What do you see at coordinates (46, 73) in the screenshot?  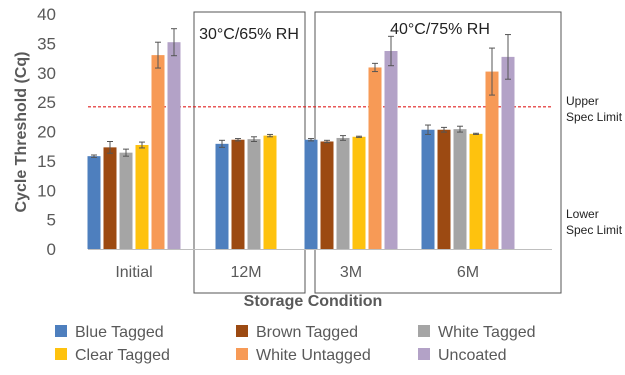 I see `y-tick-label: 30` at bounding box center [46, 73].